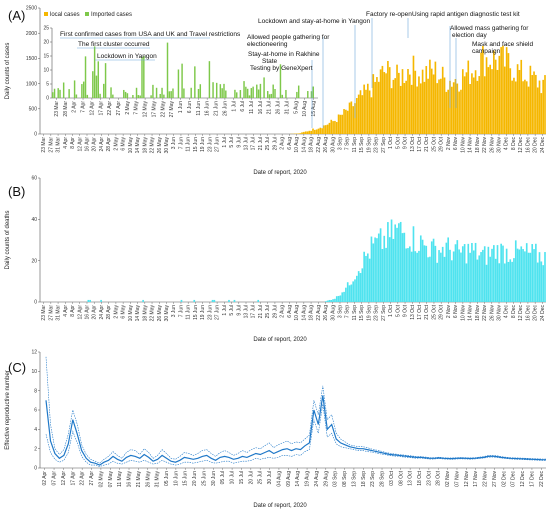 This screenshot has width=550, height=514. What do you see at coordinates (130, 479) in the screenshot?
I see `panel-c-x-tick-label: 16 May` at bounding box center [130, 479].